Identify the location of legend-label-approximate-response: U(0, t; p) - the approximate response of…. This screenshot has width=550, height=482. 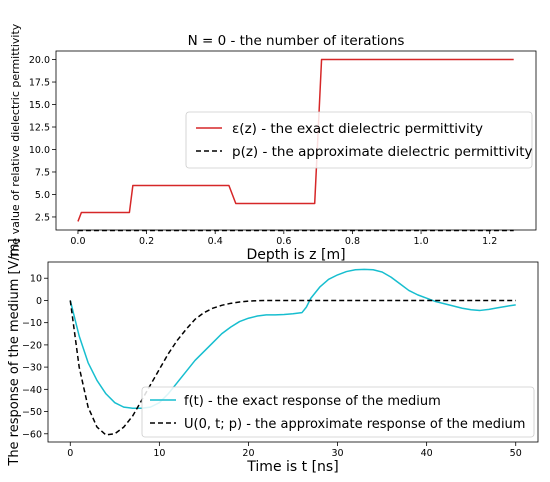
(354, 424).